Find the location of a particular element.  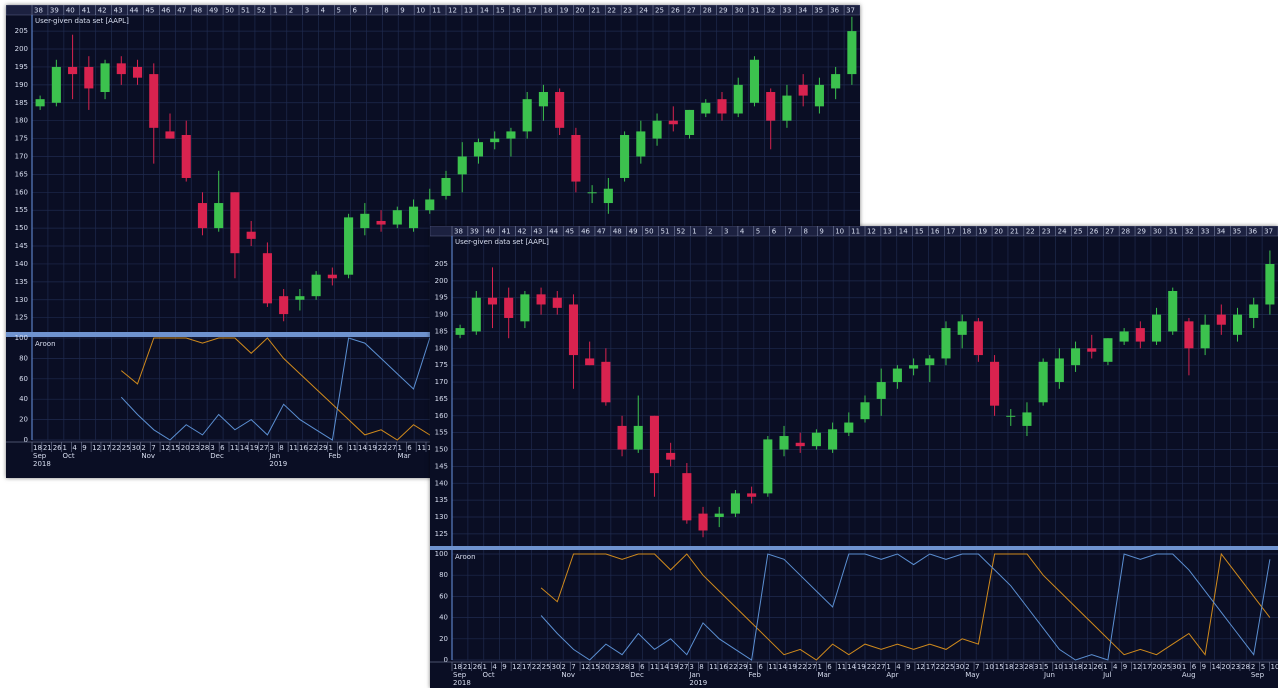

week-label: 7 is located at coordinates (370, 11).